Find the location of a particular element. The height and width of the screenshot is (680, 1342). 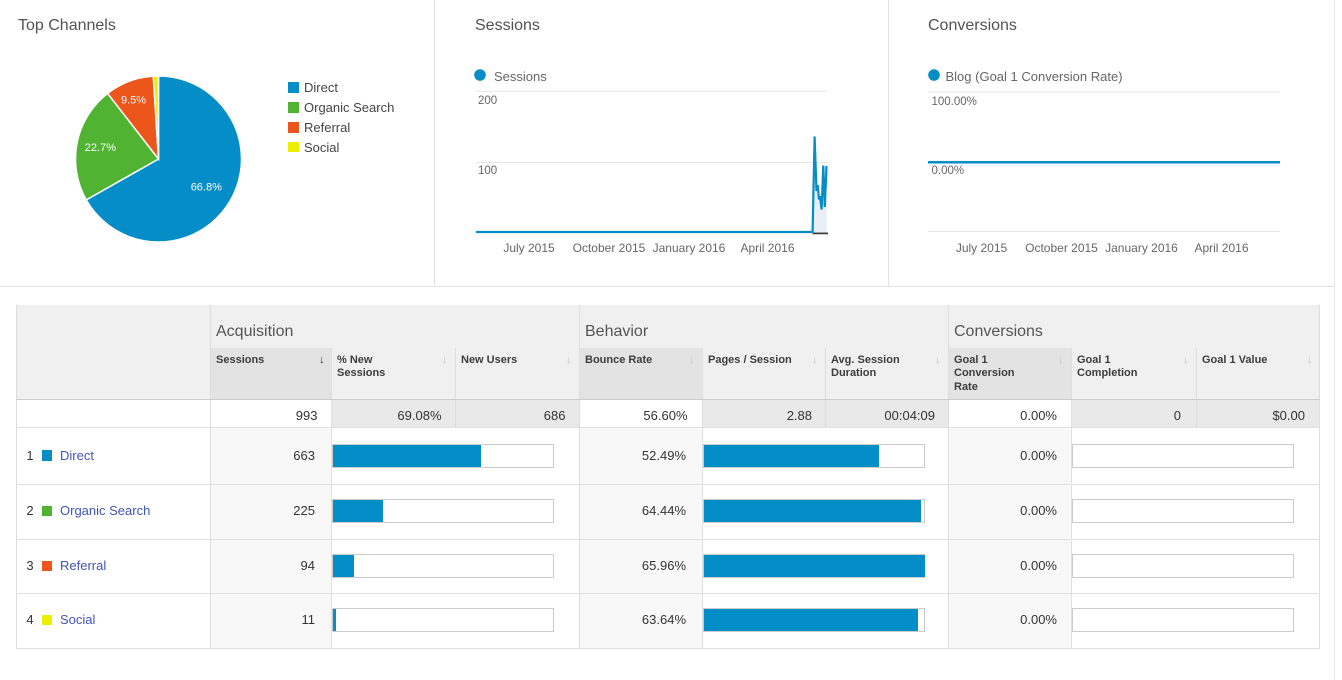

svg-text: 66.8% is located at coordinates (206, 187).